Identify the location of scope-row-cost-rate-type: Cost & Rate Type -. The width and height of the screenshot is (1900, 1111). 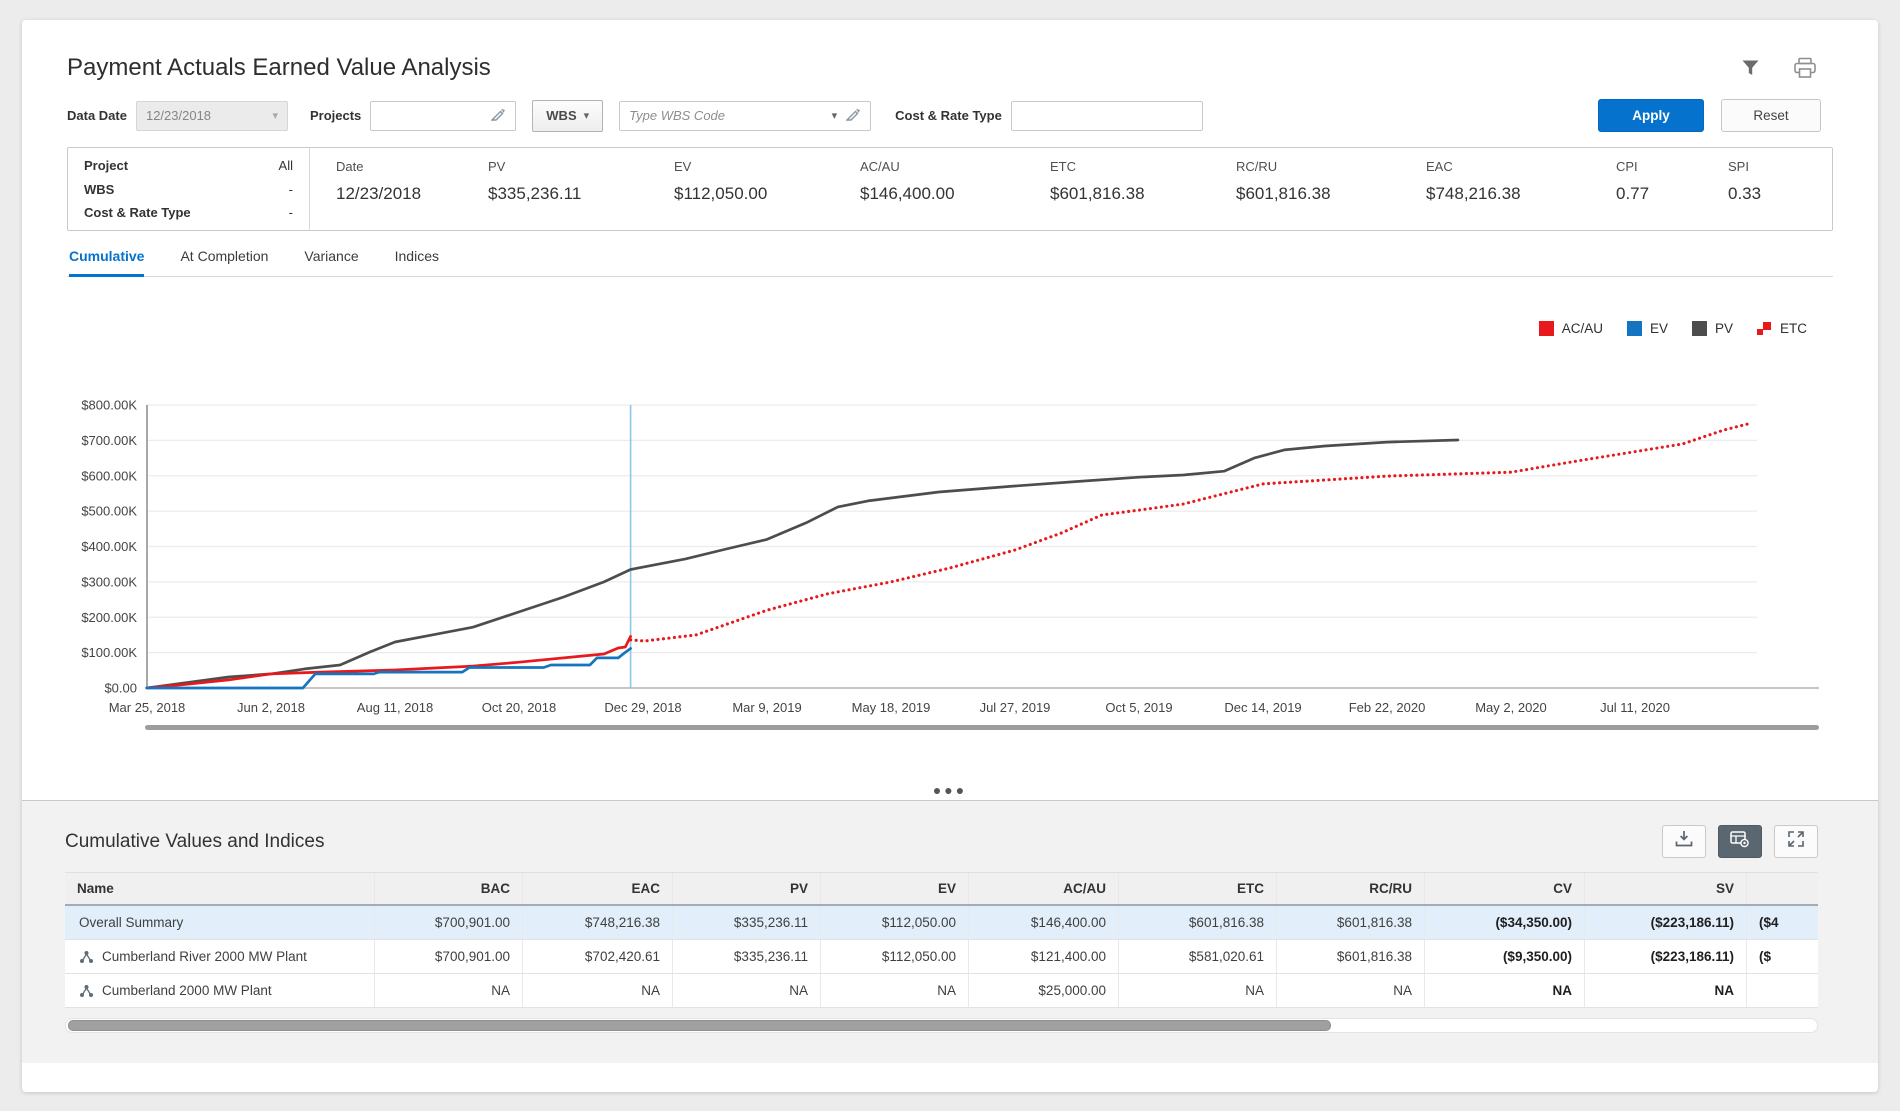
(188, 212).